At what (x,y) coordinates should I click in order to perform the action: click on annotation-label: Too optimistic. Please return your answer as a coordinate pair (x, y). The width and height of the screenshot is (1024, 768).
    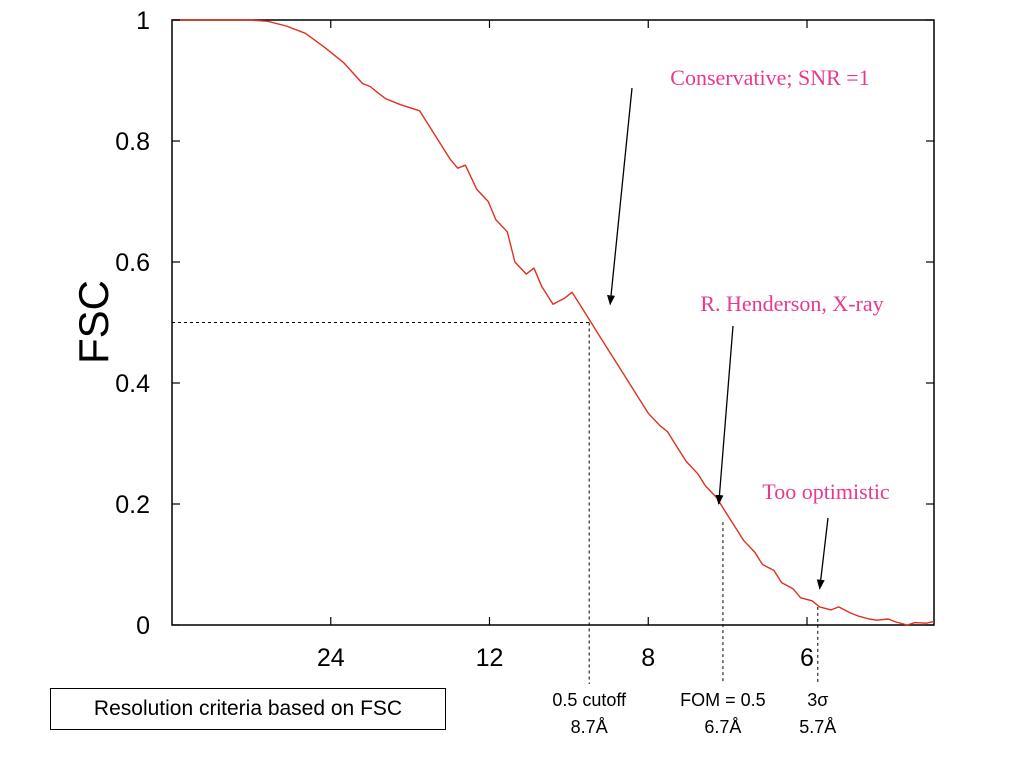
    Looking at the image, I should click on (826, 491).